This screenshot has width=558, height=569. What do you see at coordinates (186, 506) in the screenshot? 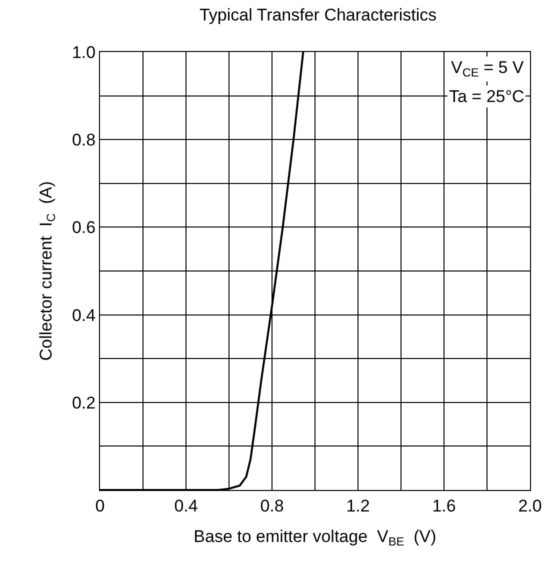
I see `x-tick-label: 0.4` at bounding box center [186, 506].